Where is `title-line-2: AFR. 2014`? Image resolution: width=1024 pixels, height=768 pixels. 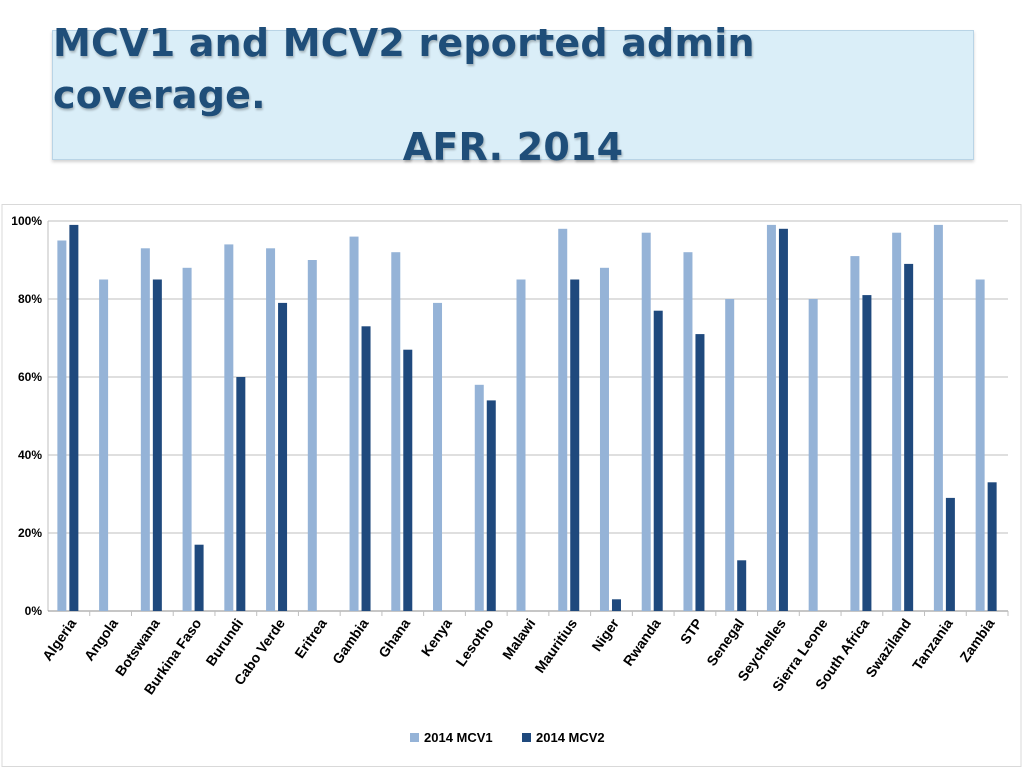
title-line-2: AFR. 2014 is located at coordinates (513, 147).